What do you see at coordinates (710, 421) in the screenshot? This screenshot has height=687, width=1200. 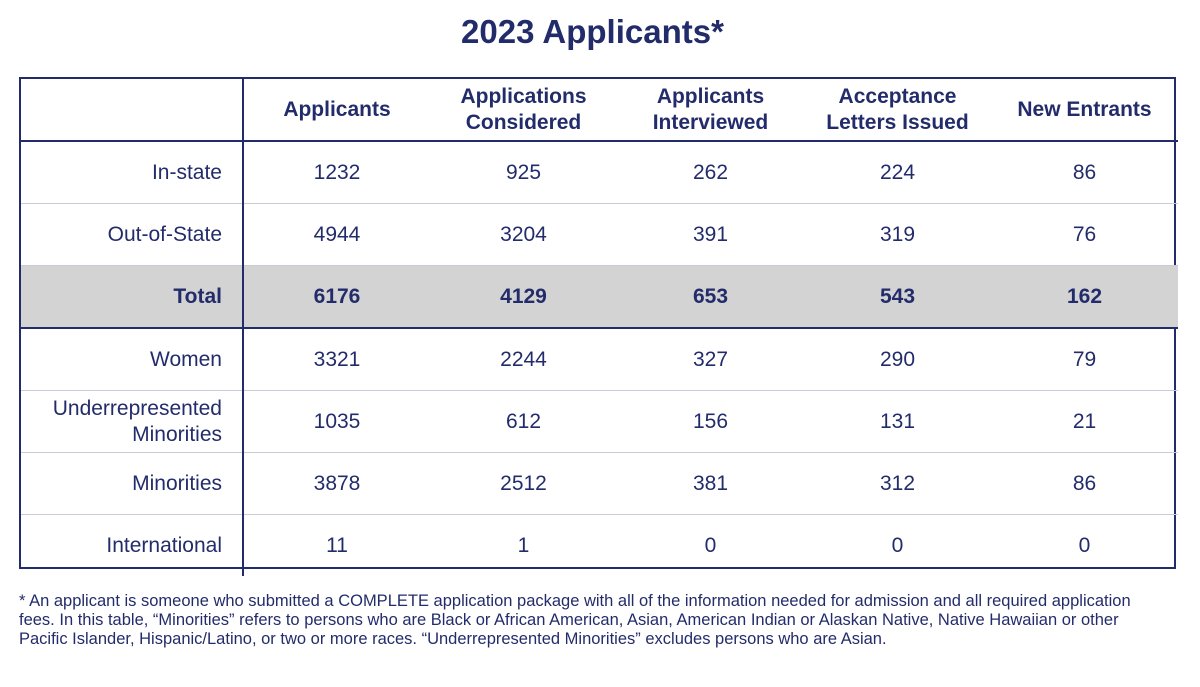 I see `table-cell: 156` at bounding box center [710, 421].